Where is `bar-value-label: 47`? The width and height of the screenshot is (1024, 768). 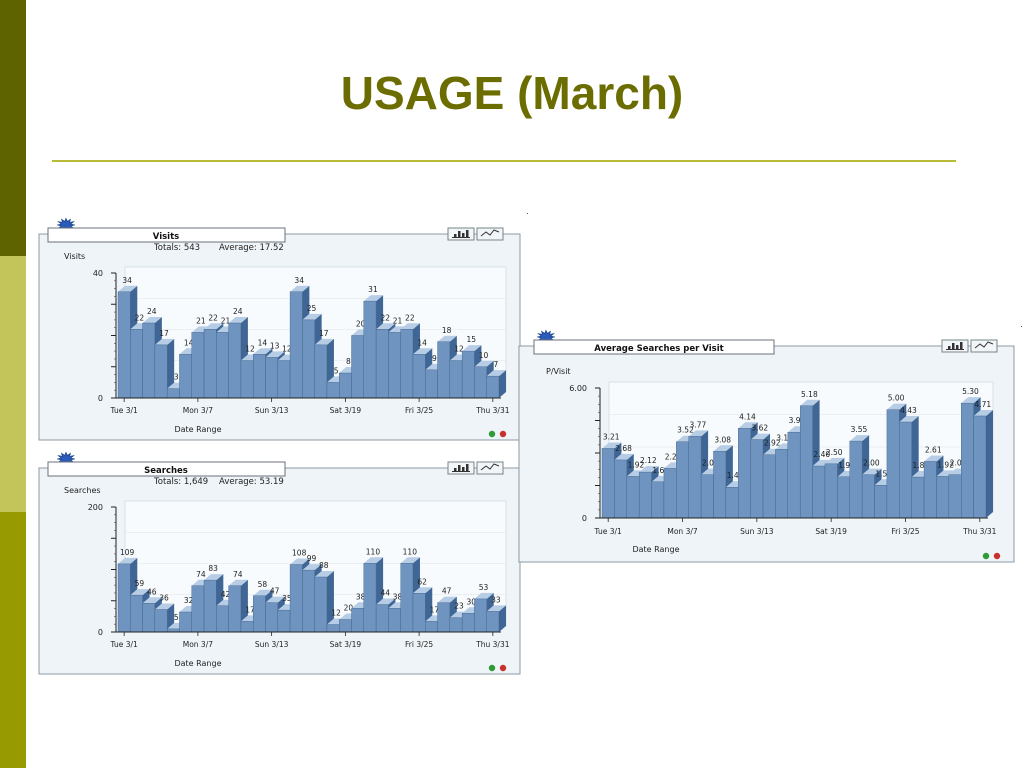 bar-value-label: 47 is located at coordinates (275, 591).